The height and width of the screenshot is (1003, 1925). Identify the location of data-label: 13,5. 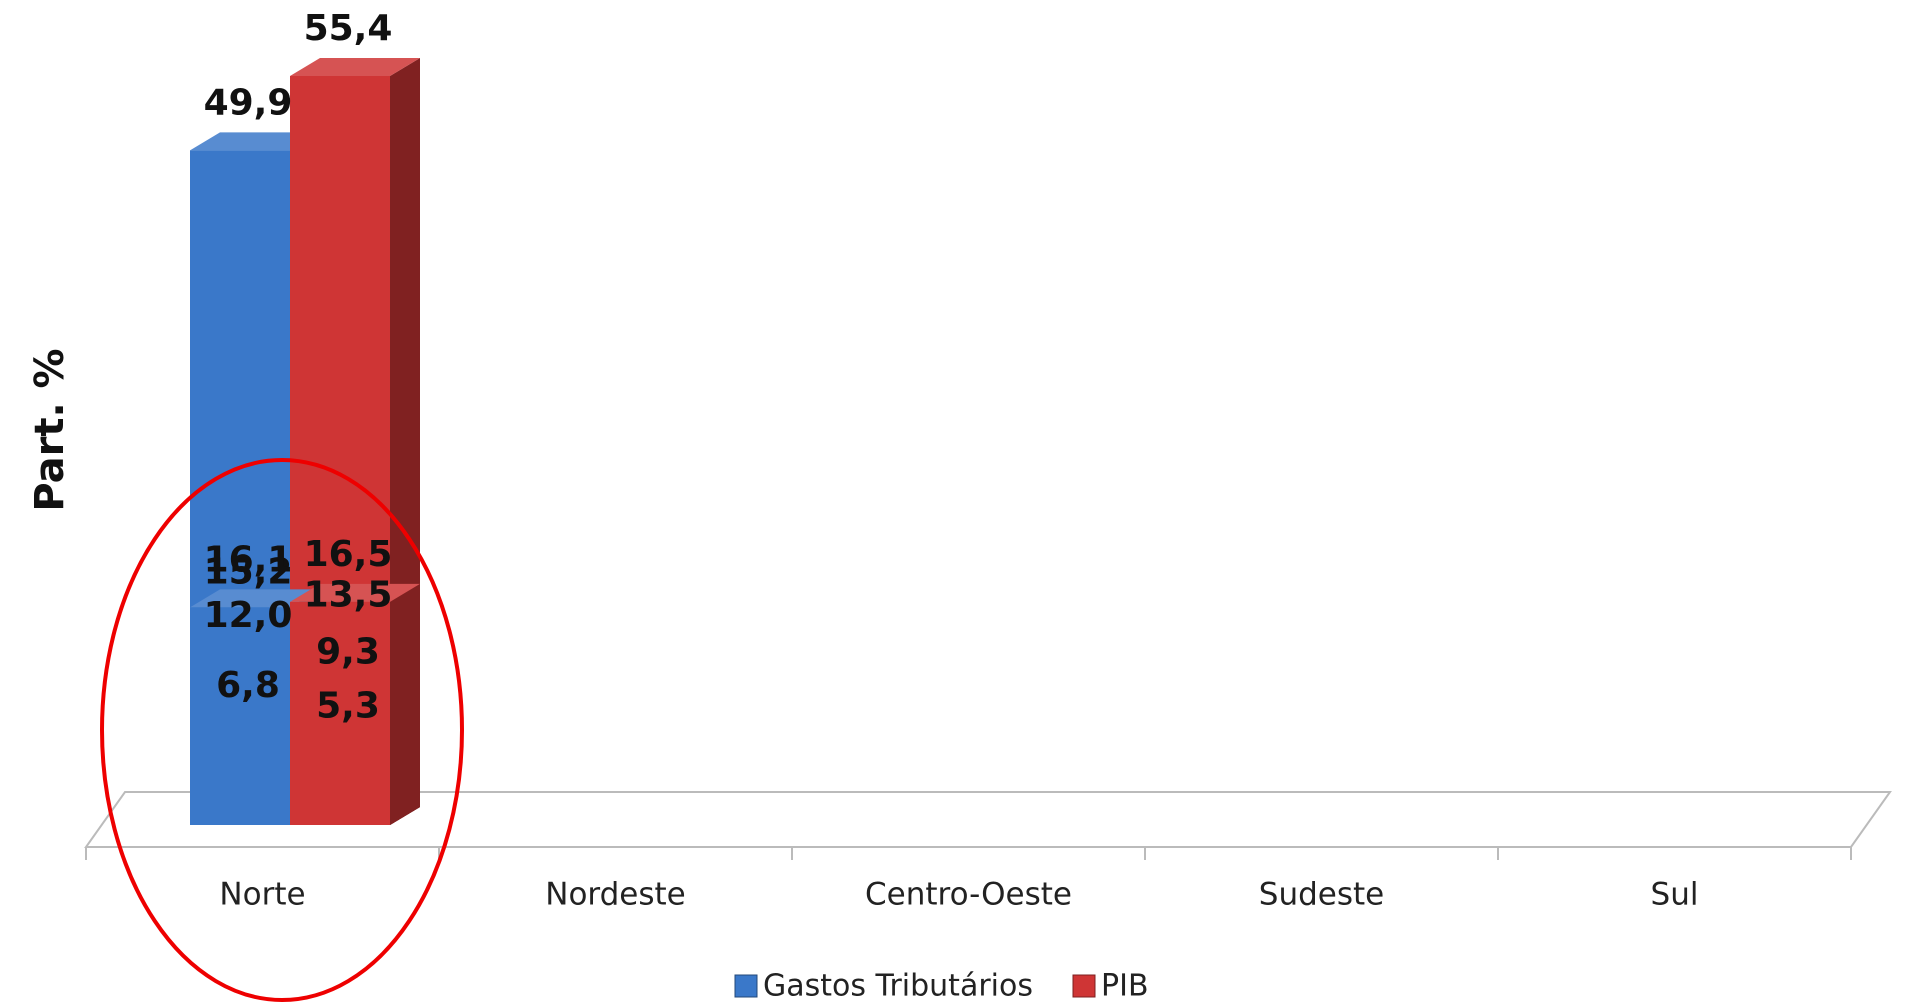
(348, 594).